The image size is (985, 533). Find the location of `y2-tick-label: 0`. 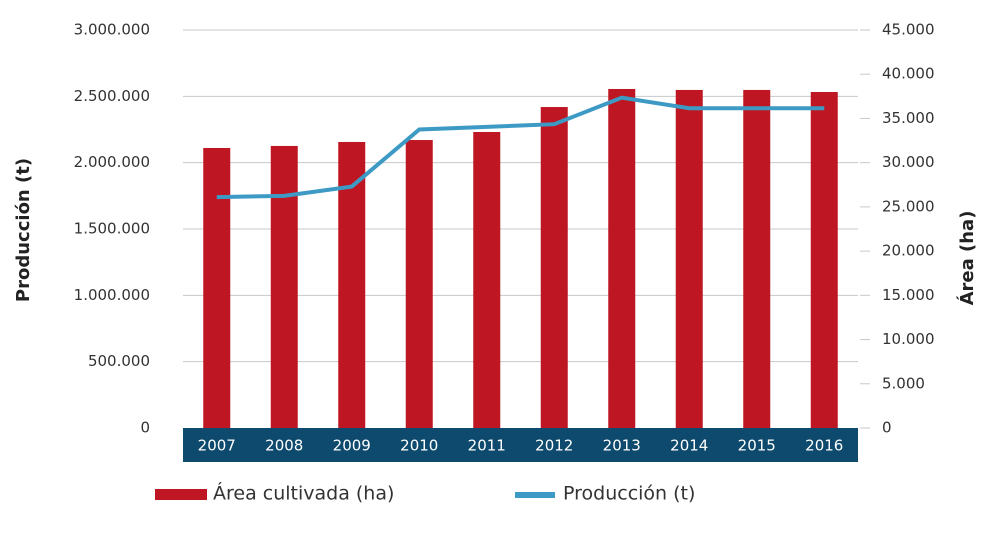

y2-tick-label: 0 is located at coordinates (887, 428).